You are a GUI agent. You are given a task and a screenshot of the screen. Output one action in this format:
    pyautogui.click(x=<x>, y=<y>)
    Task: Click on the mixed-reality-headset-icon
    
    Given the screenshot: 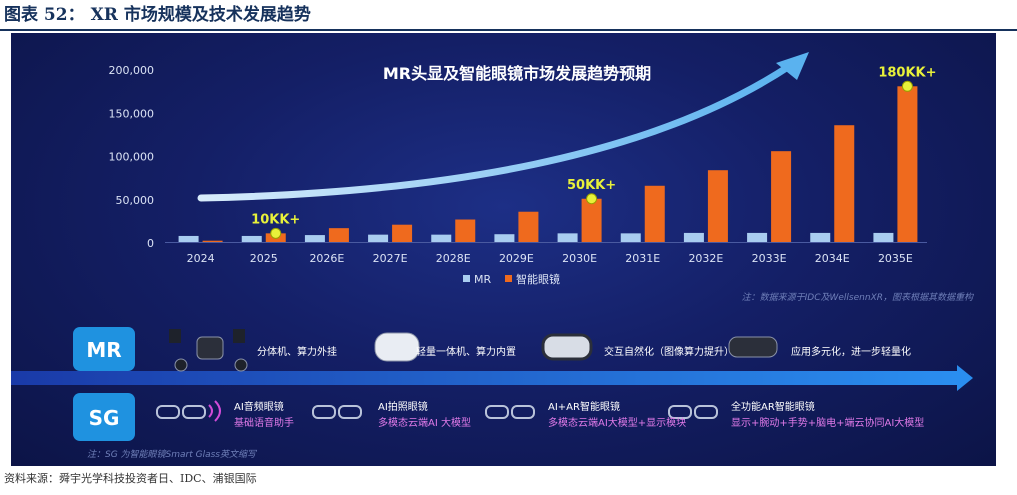 What is the action you would take?
    pyautogui.click(x=567, y=347)
    